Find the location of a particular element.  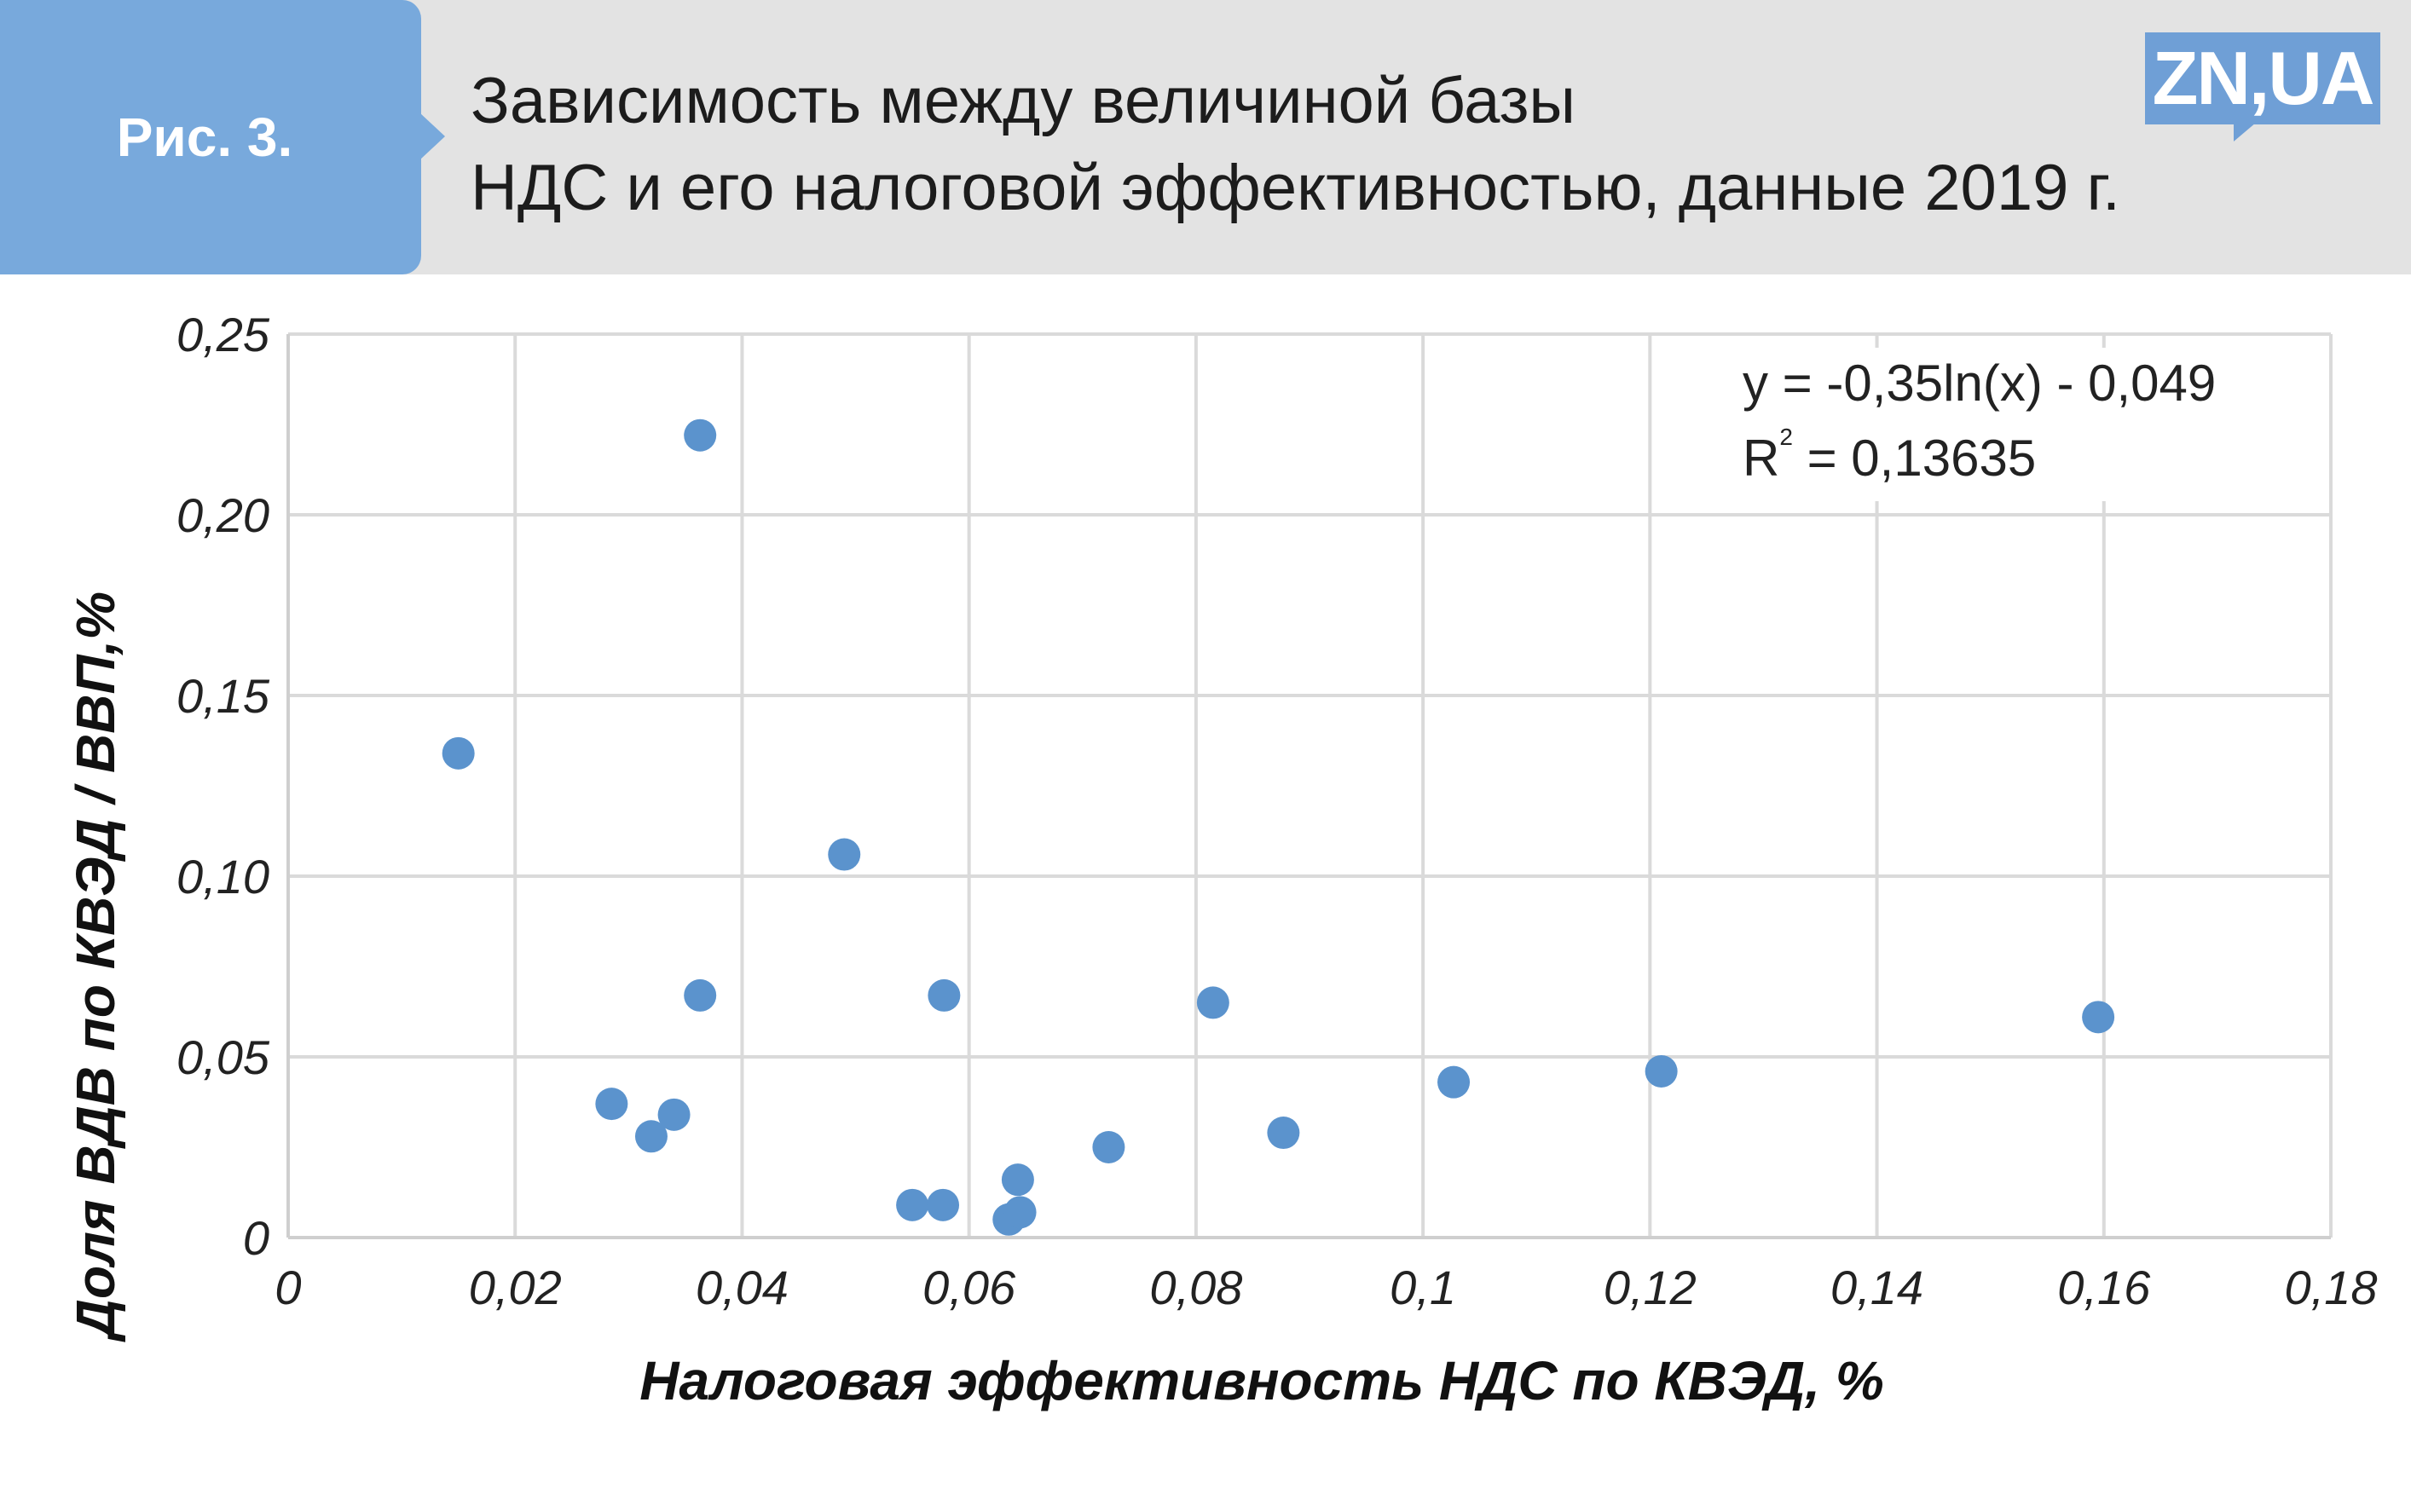

figure-tag-arrow is located at coordinates (432, 136).